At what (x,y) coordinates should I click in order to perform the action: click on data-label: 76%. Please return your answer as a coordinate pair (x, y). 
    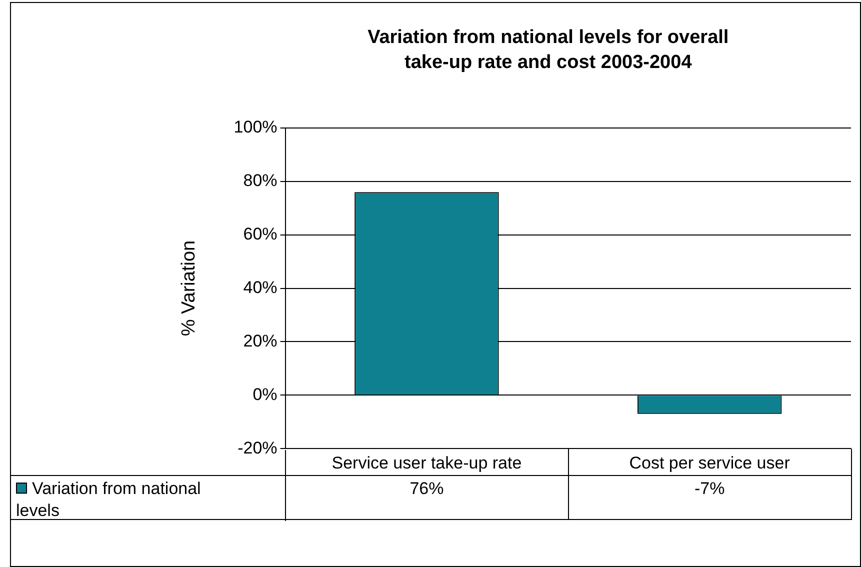
    Looking at the image, I should click on (427, 488).